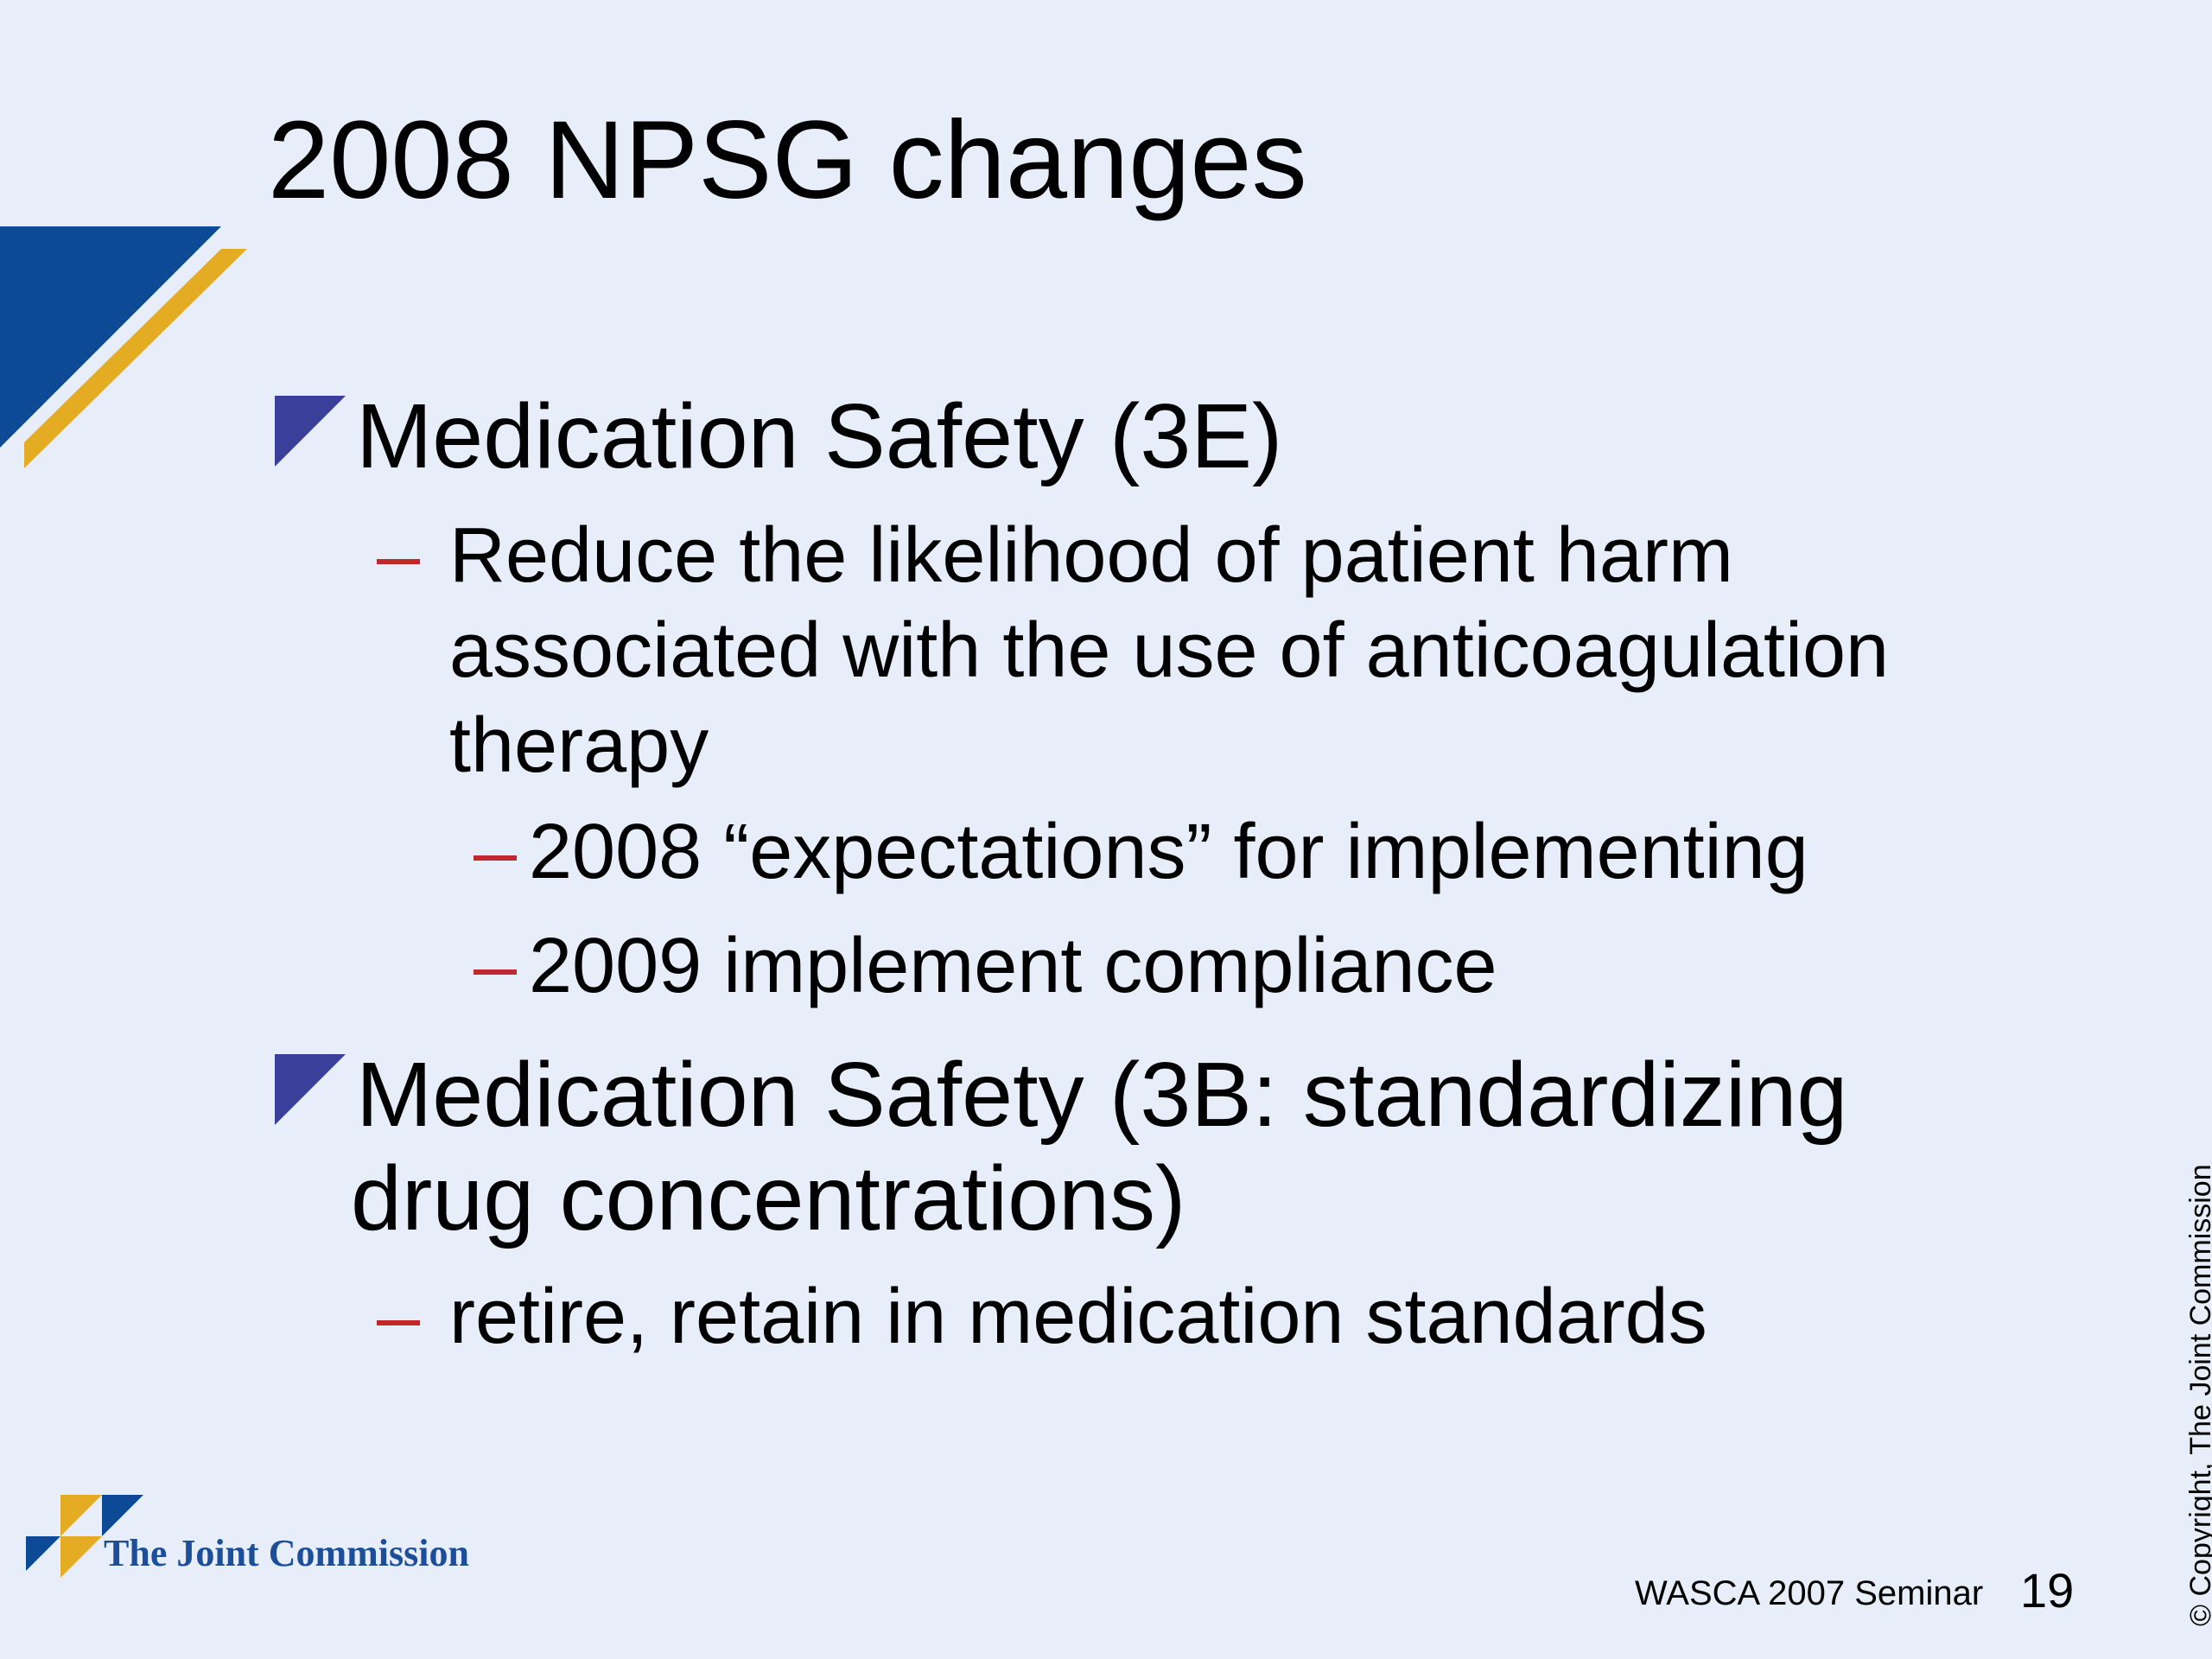  Describe the element at coordinates (1168, 852) in the screenshot. I see `subsubbullet-text: 2008 “expectations” for implementing` at that location.